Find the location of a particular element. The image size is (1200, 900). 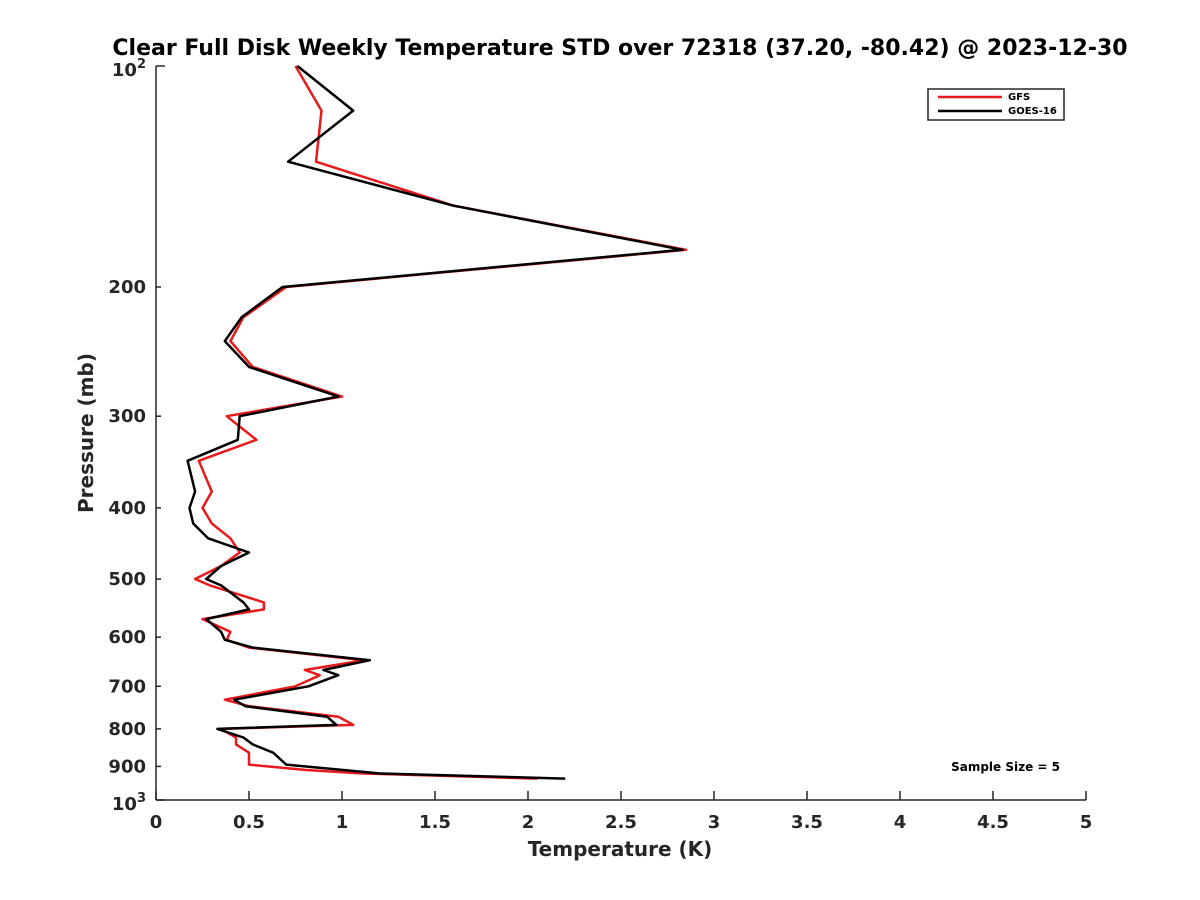

x-tick-label: 3 is located at coordinates (714, 822).